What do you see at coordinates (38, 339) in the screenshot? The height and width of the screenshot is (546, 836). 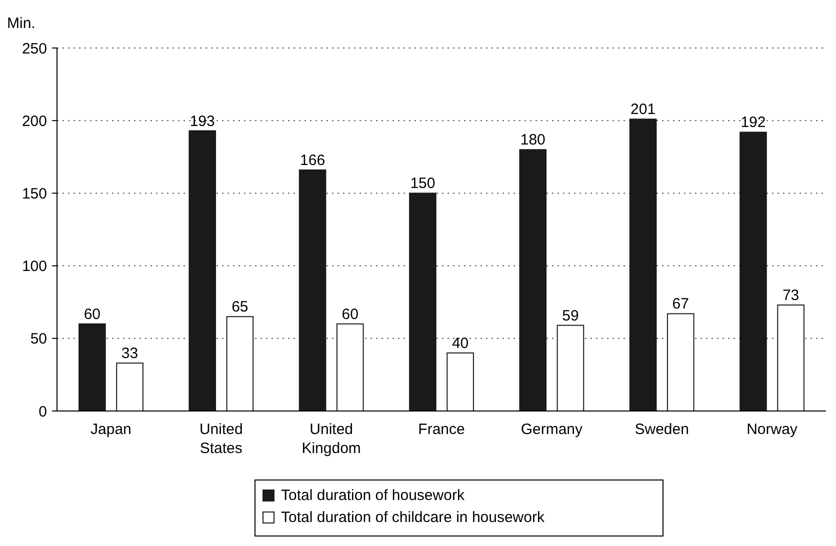 I see `y-tick-label: 50` at bounding box center [38, 339].